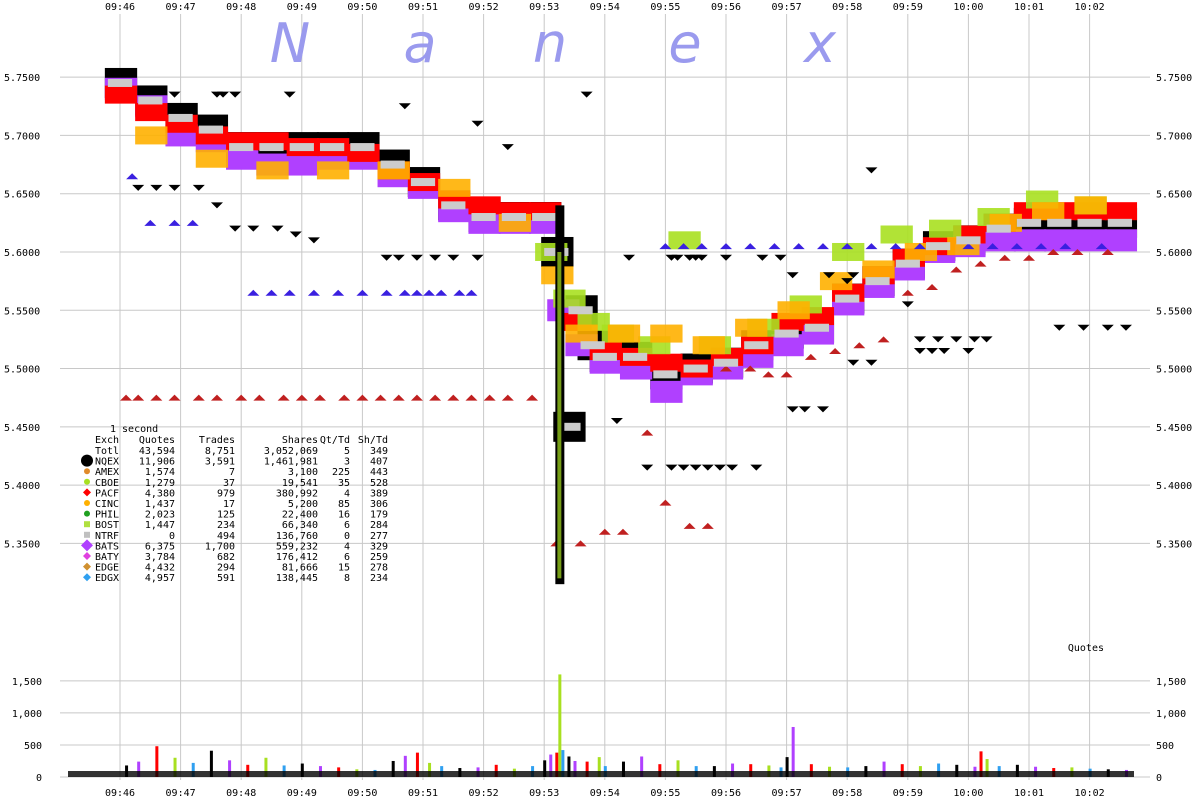 Image resolution: width=1200 pixels, height=804 pixels. What do you see at coordinates (87, 566) in the screenshot?
I see `legend-marker` at bounding box center [87, 566].